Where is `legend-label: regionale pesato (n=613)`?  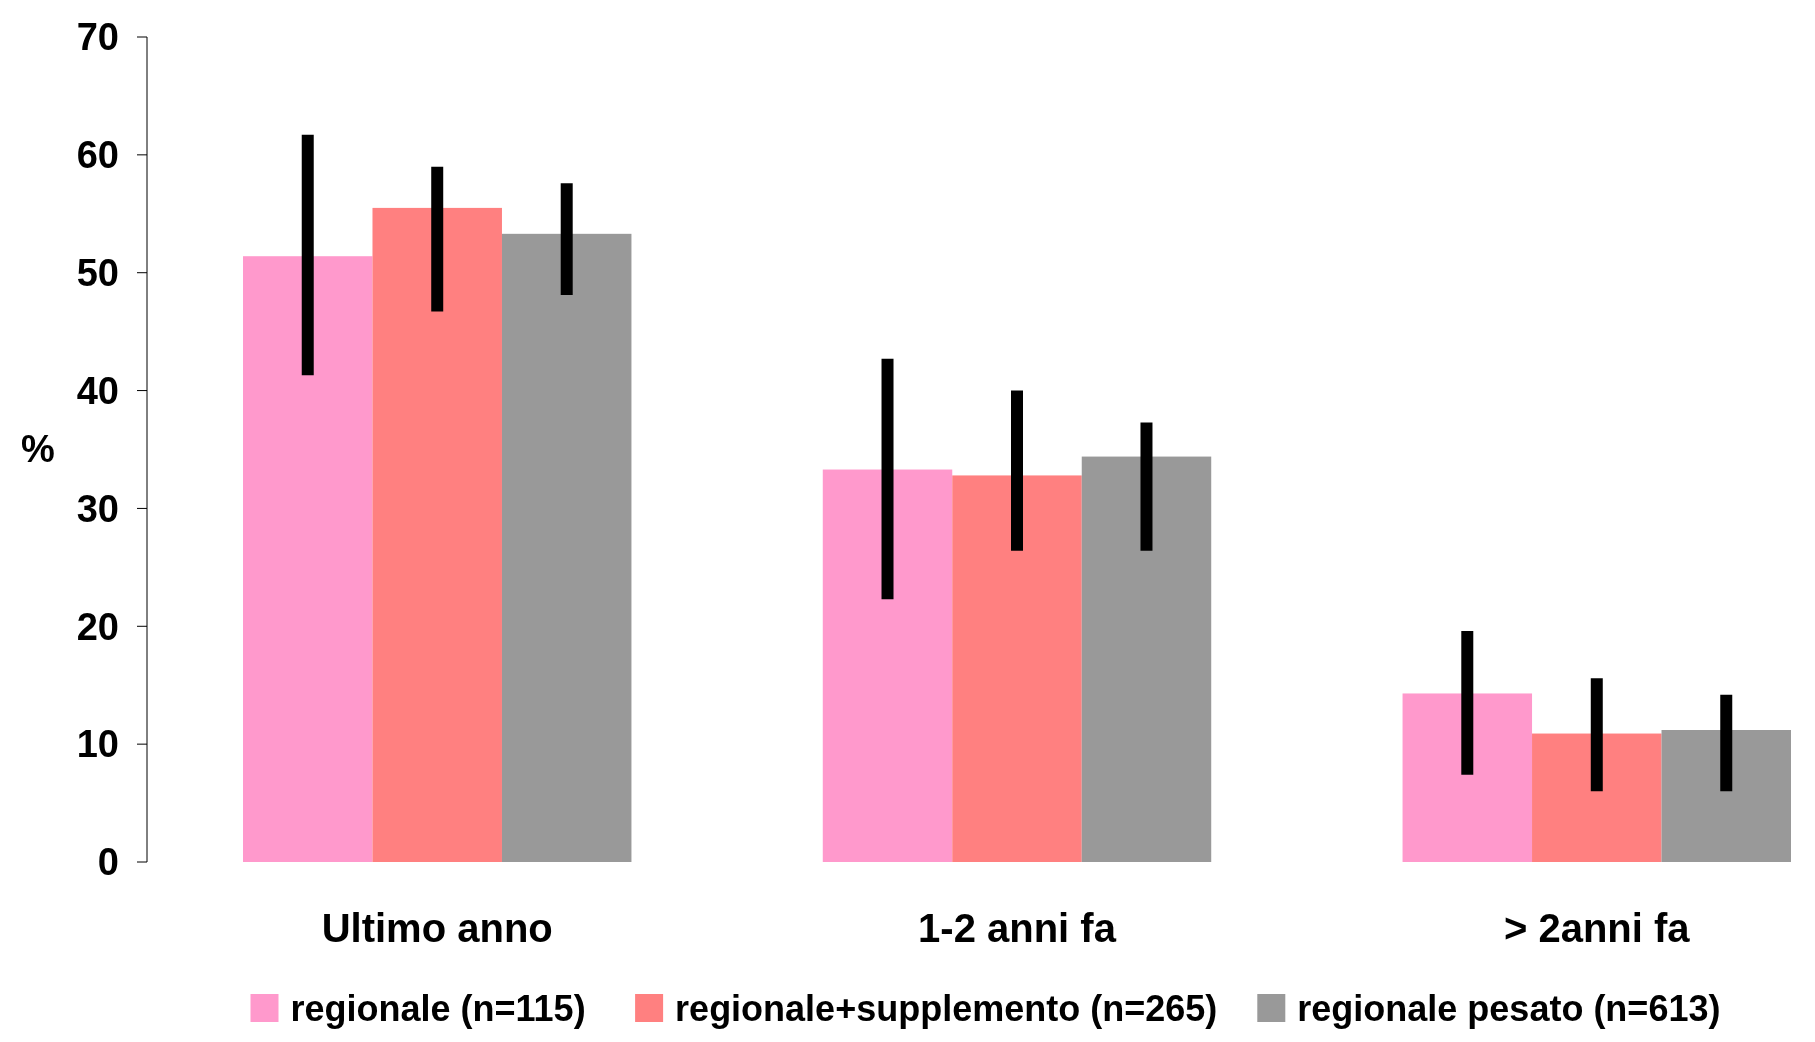
legend-label: regionale pesato (n=613) is located at coordinates (1509, 1008).